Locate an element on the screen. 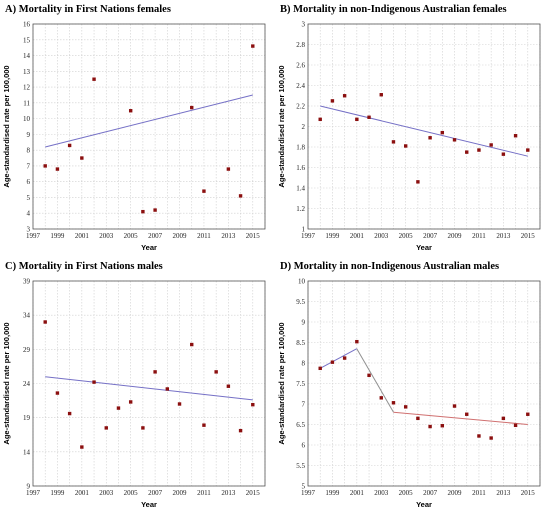 This screenshot has width=550, height=515. y-tick-label: 9 is located at coordinates (304, 323).